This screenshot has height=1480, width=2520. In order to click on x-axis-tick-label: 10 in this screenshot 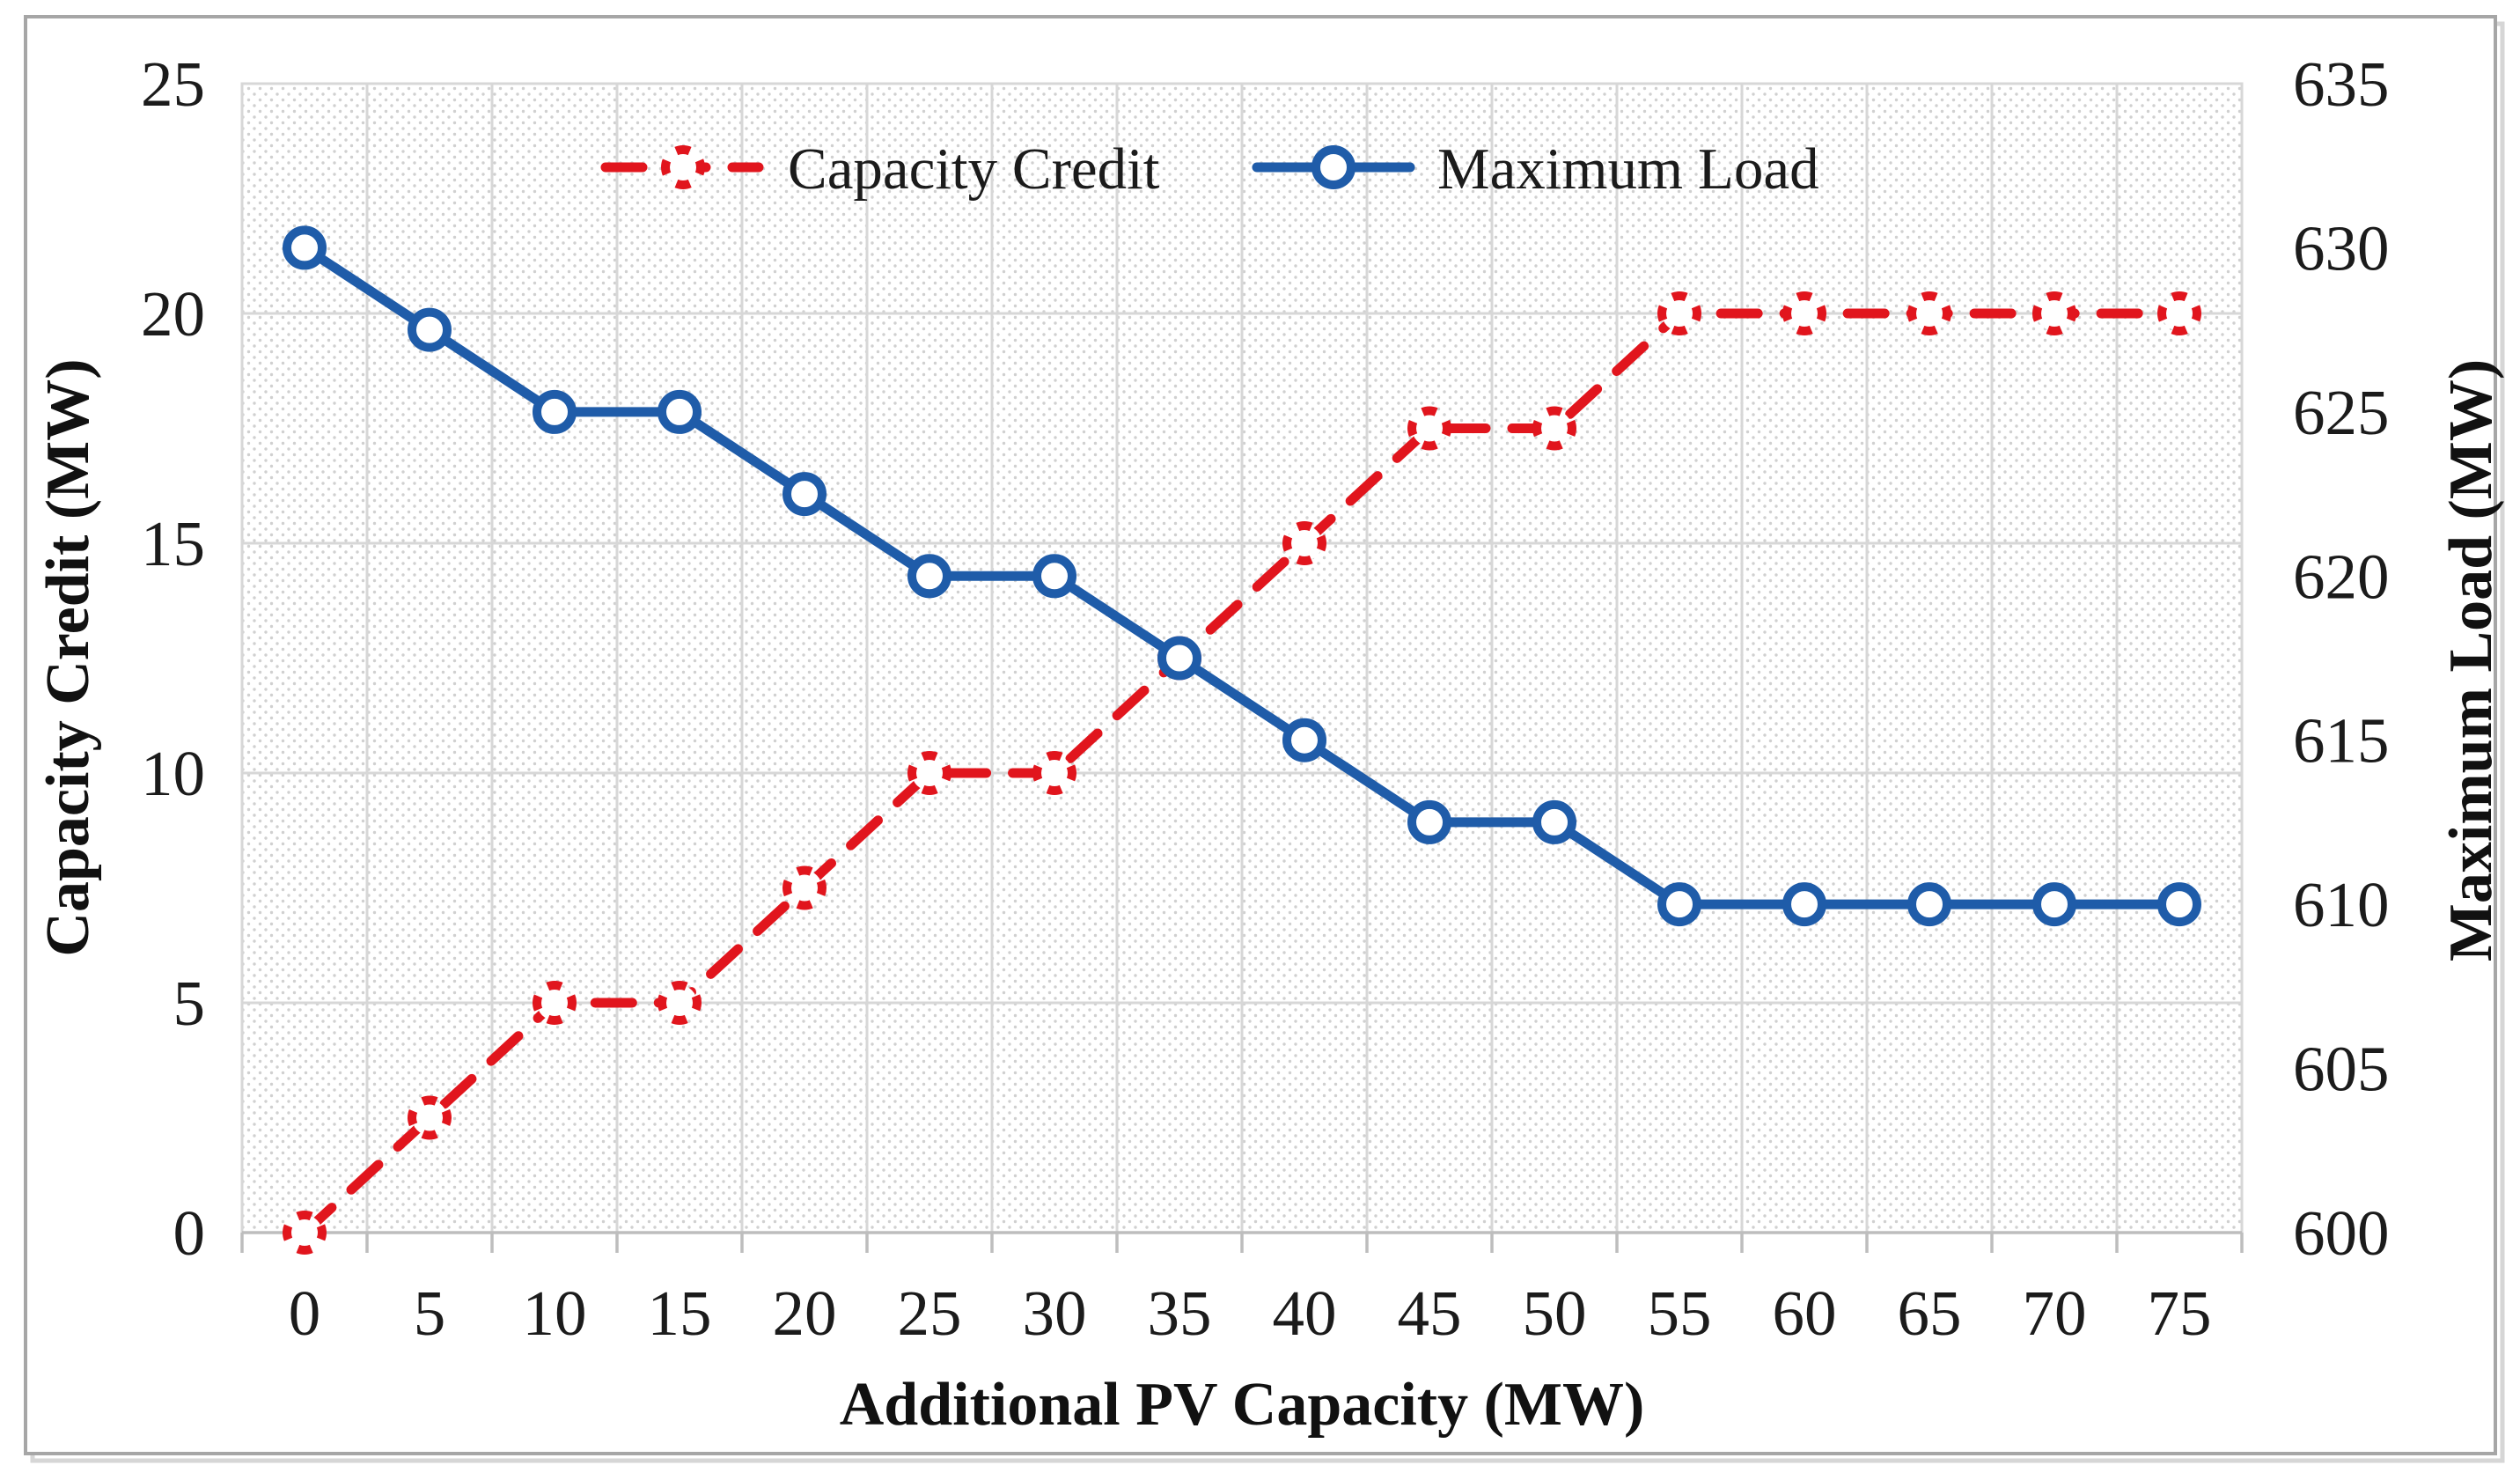, I will do `click(555, 1313)`.